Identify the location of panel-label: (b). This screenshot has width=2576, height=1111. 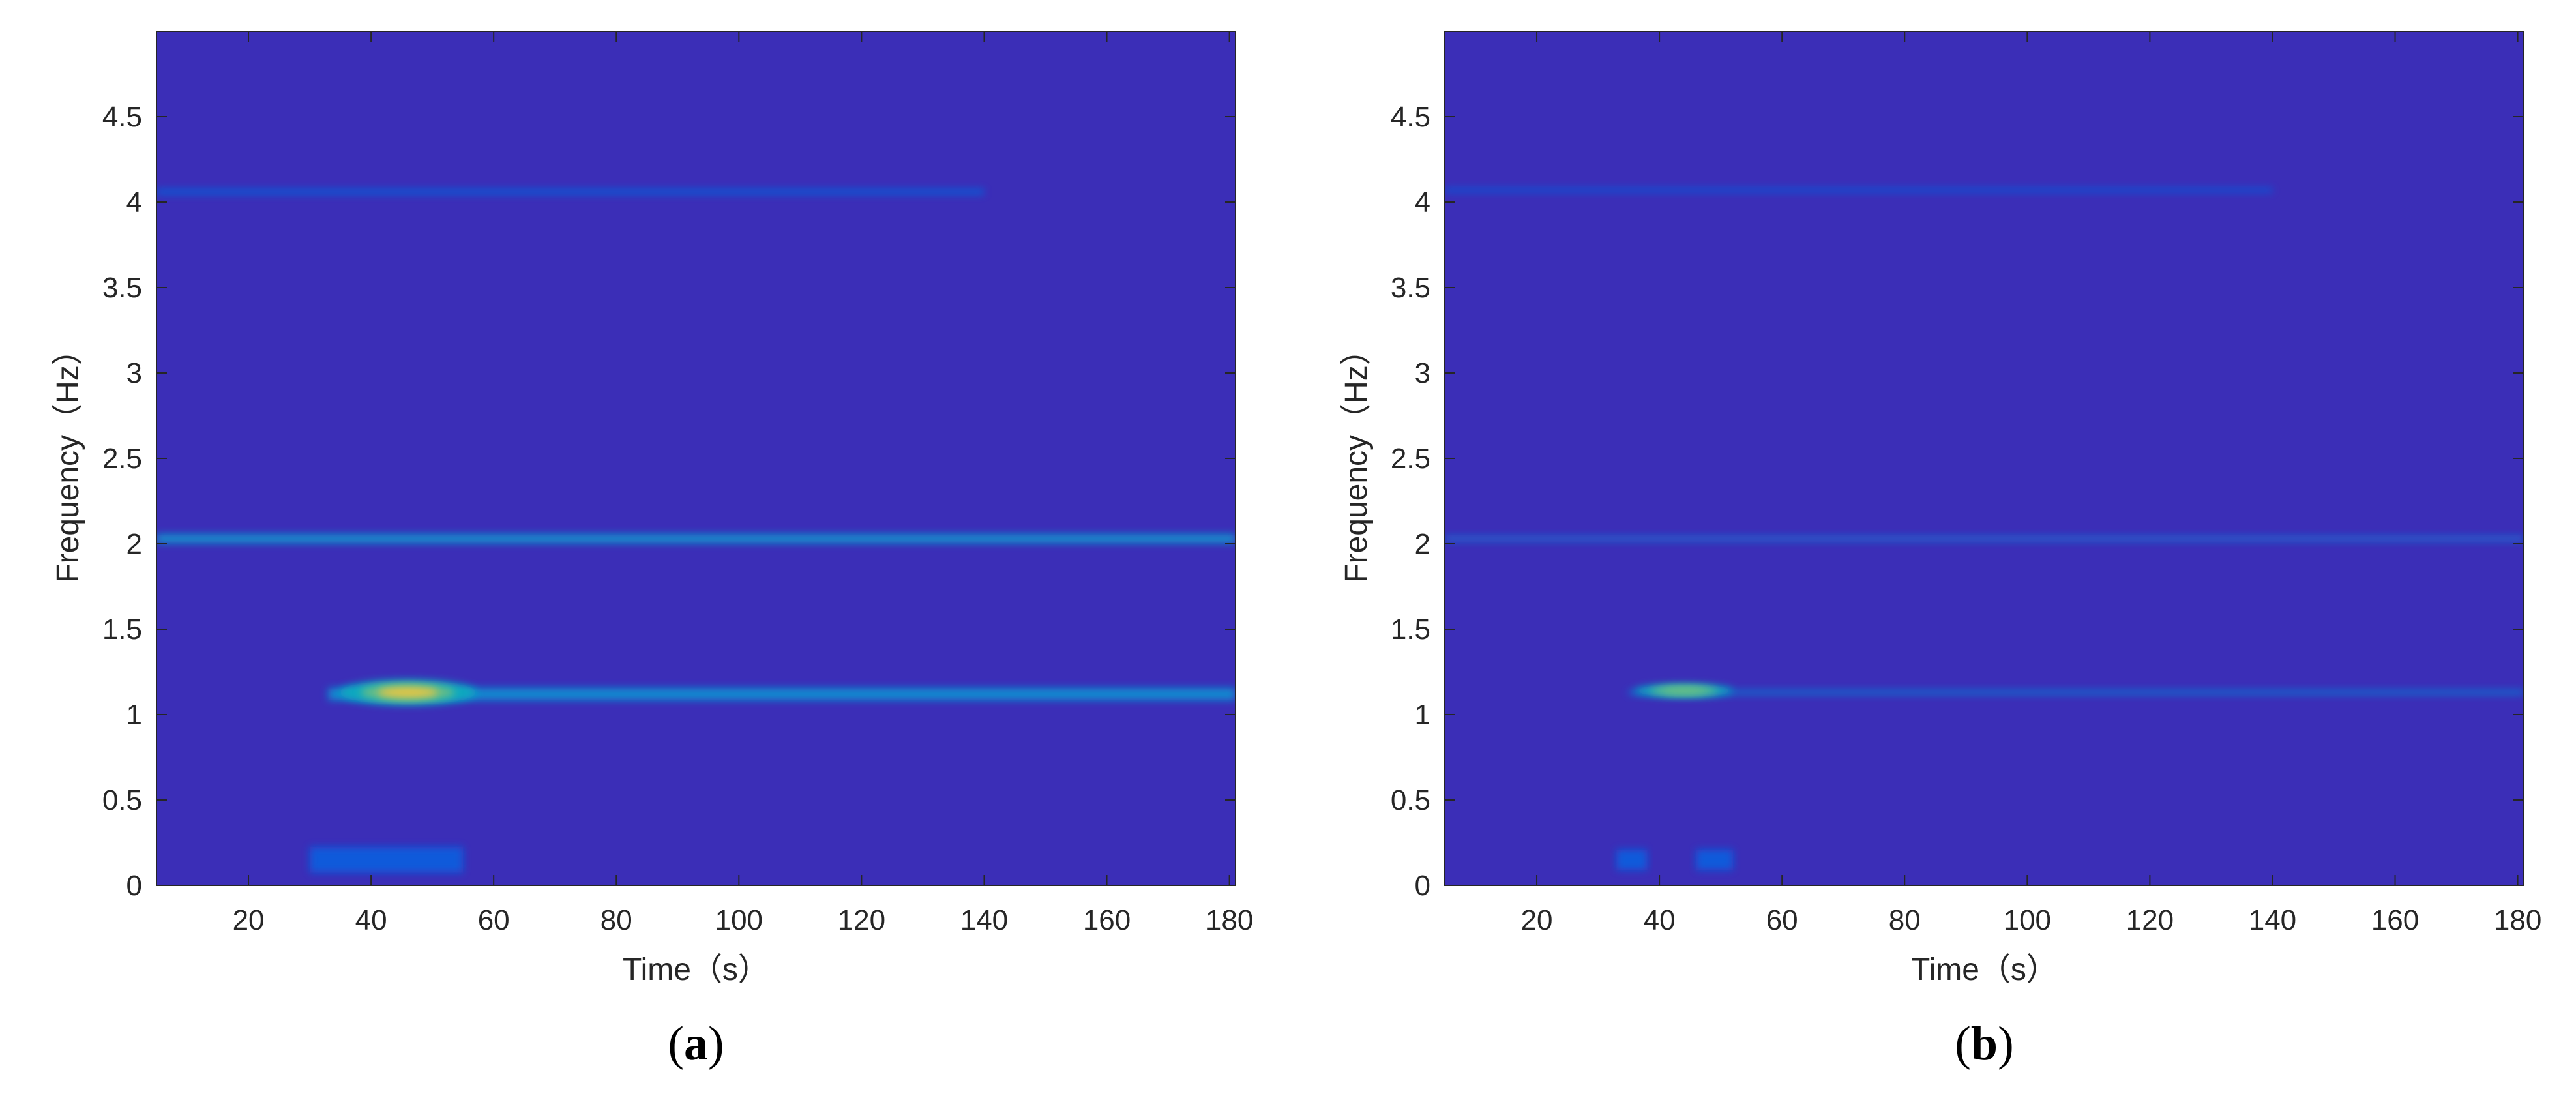
(1984, 1044).